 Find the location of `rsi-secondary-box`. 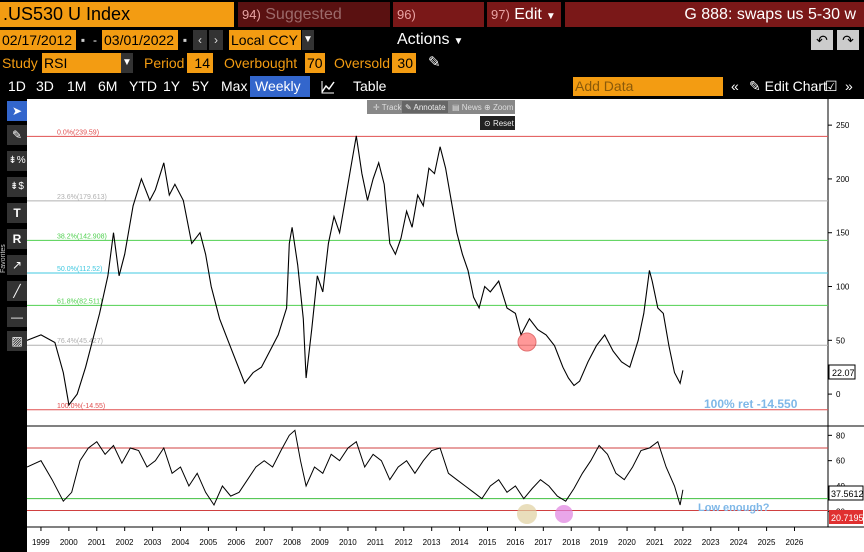

rsi-secondary-box is located at coordinates (846, 517).